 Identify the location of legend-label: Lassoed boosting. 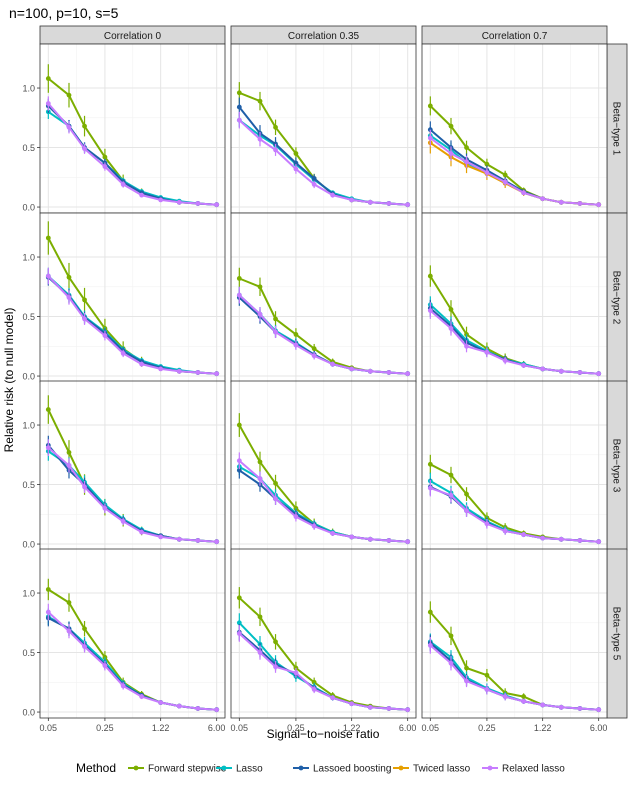
(352, 769).